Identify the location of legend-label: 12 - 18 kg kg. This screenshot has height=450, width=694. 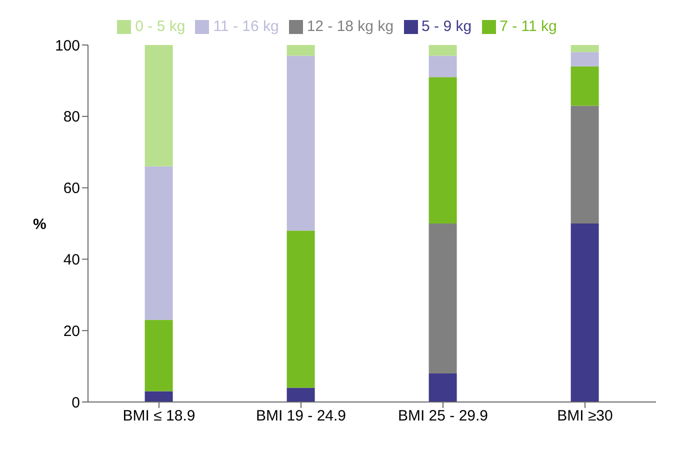
(350, 26).